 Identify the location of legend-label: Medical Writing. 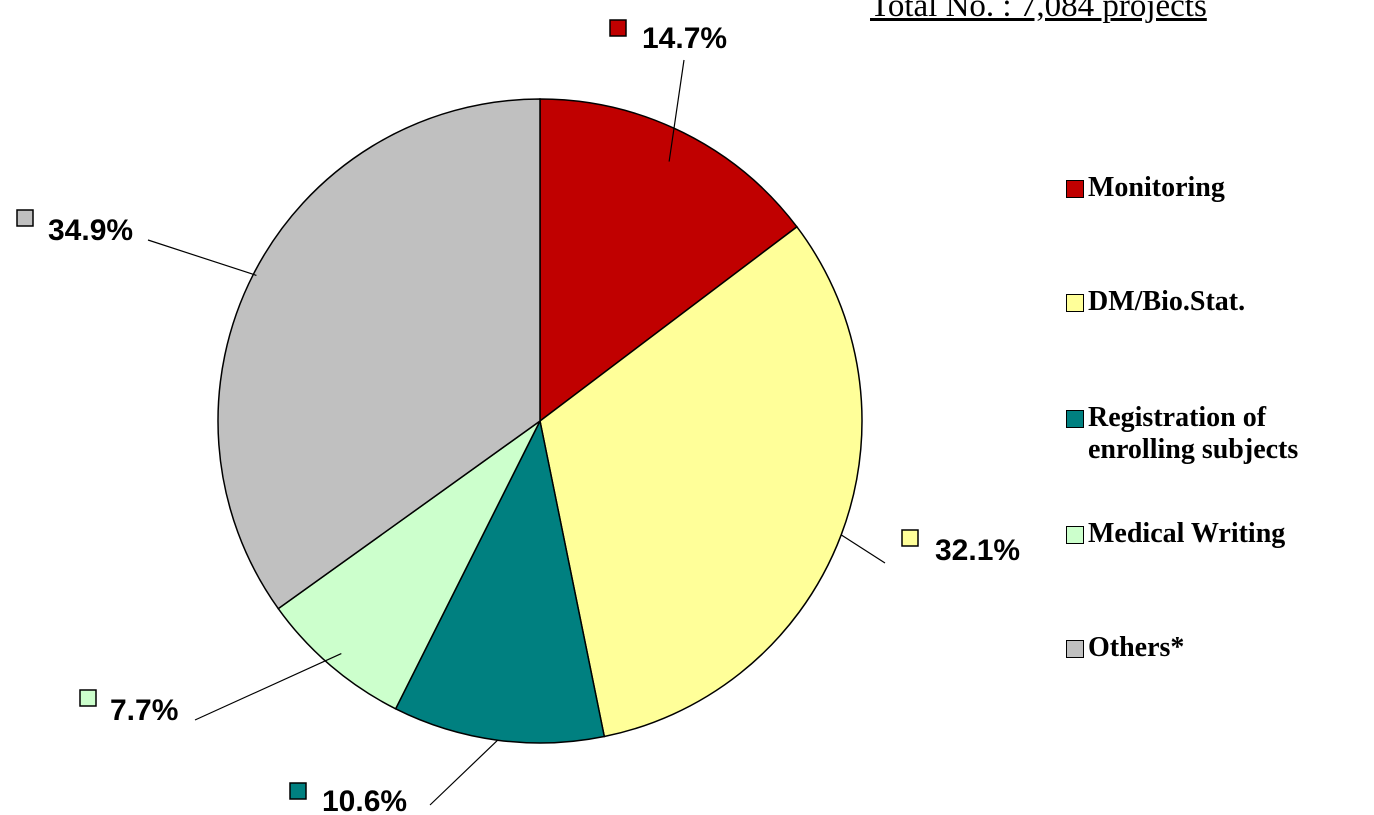
(1187, 533).